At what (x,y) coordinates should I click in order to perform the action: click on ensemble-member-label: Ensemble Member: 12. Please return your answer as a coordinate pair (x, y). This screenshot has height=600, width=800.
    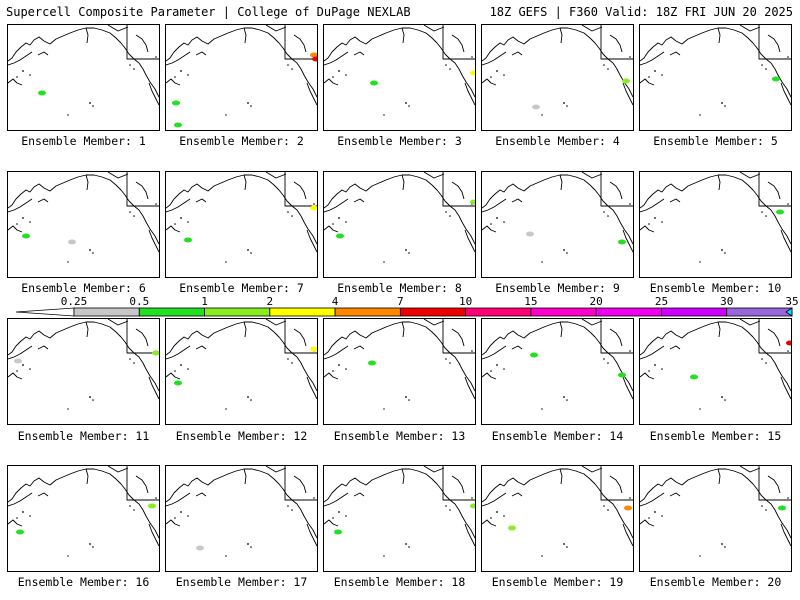
    Looking at the image, I should click on (241, 436).